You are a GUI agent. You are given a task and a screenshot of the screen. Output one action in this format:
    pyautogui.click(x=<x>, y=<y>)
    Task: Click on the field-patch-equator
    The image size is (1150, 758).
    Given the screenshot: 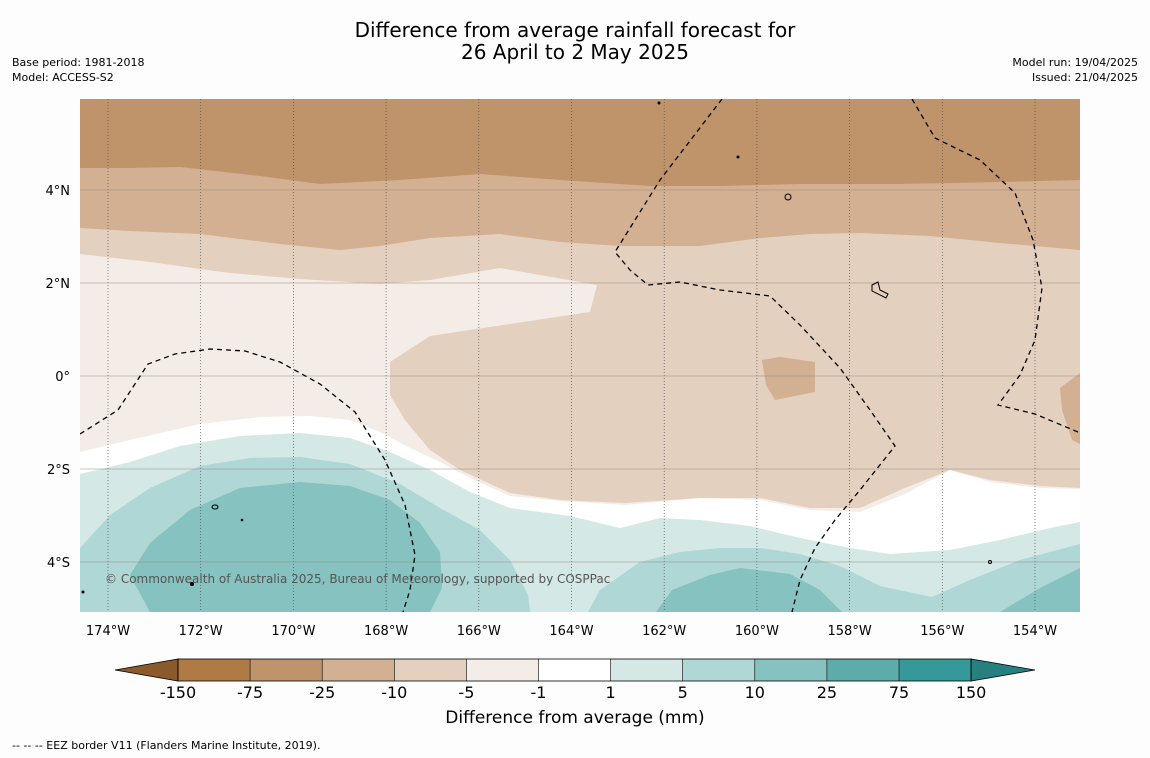 What is the action you would take?
    pyautogui.click(x=788, y=378)
    